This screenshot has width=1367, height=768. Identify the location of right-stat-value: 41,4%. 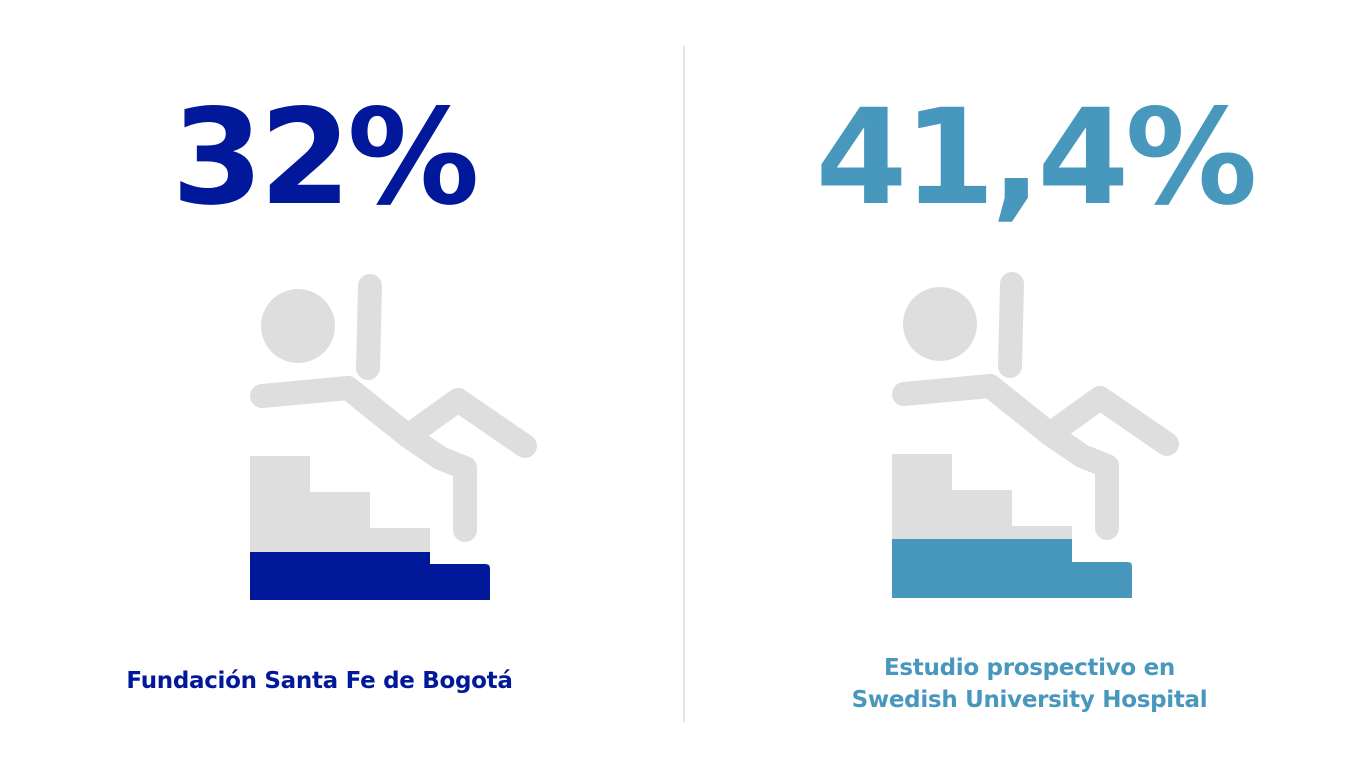
(1036, 158).